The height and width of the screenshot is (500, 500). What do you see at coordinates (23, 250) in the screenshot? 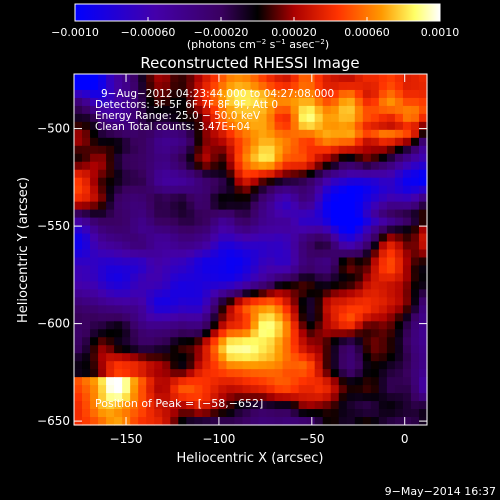
I see `y-axis-label: Heliocentric Y (arcsec)` at bounding box center [23, 250].